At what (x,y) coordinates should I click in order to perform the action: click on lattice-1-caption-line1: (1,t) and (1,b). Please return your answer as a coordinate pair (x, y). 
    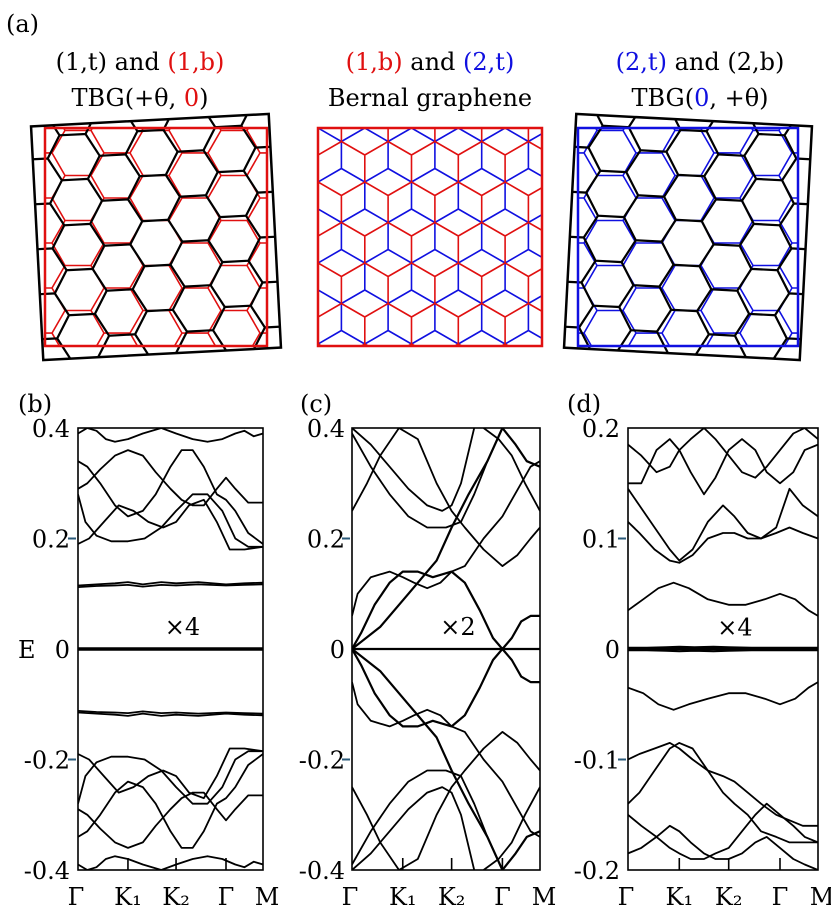
    Looking at the image, I should click on (140, 62).